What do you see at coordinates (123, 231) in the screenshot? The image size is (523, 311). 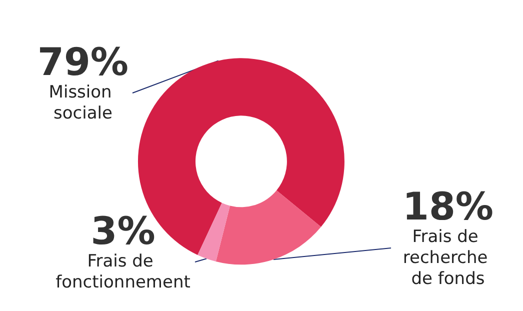 I see `data-label: 3%` at bounding box center [123, 231].